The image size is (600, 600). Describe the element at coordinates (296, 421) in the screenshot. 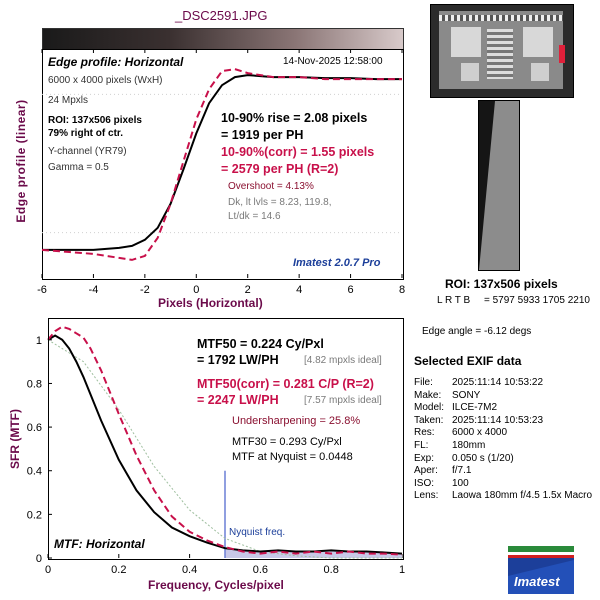

I see `undersharpening: Undersharpening = 25.8%` at that location.